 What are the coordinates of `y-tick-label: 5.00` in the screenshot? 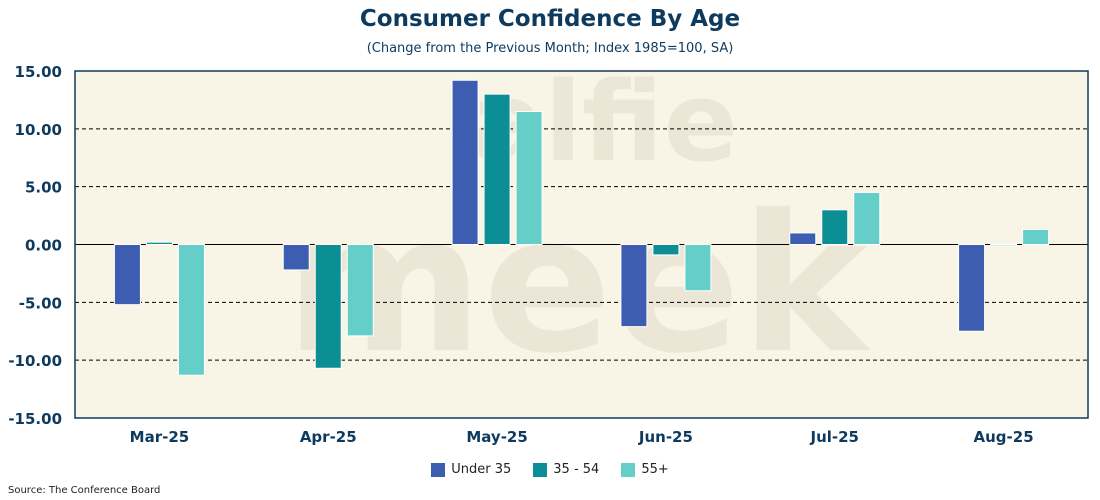 It's located at (43, 188).